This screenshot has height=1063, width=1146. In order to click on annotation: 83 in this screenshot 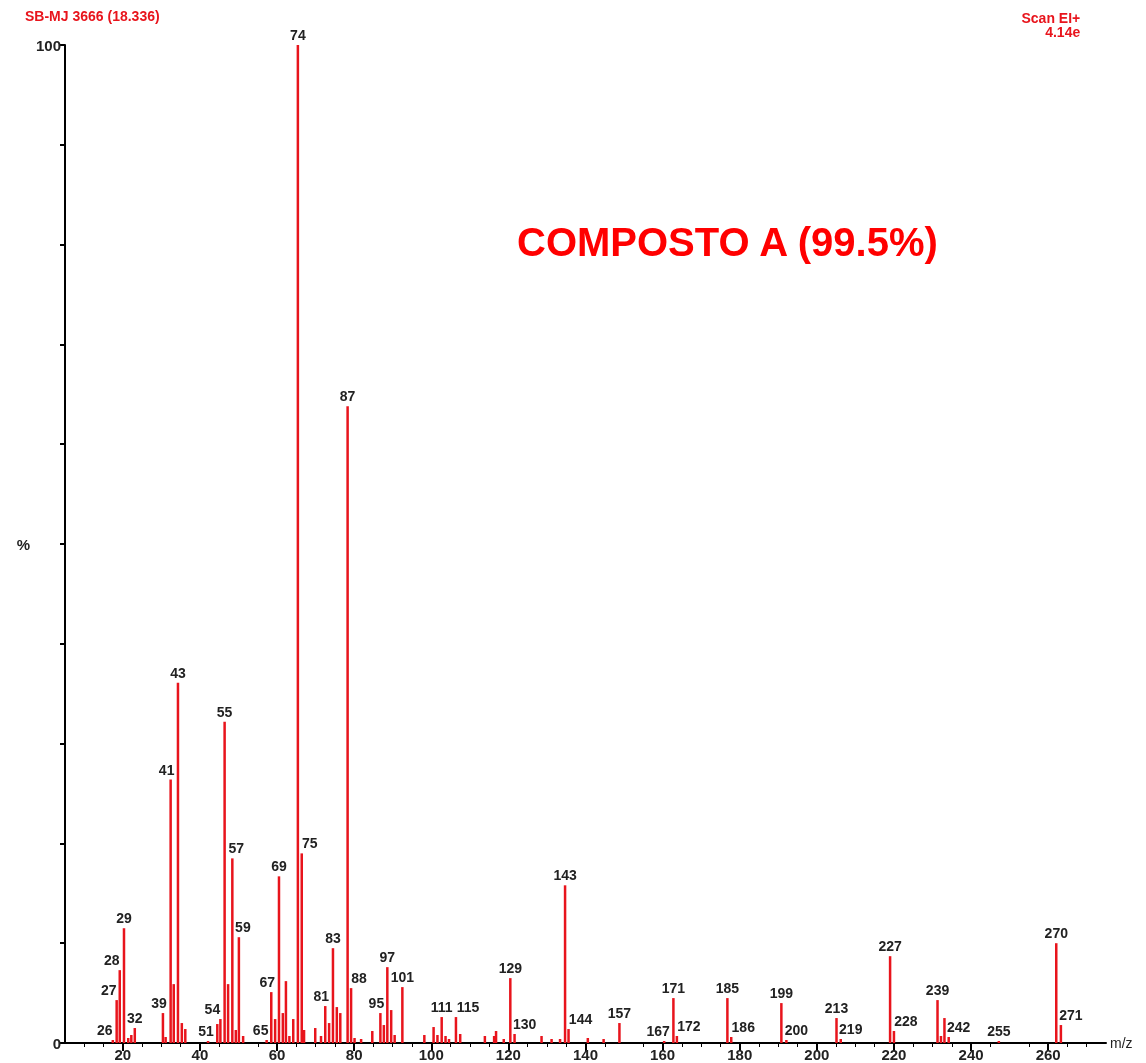, I will do `click(333, 938)`.